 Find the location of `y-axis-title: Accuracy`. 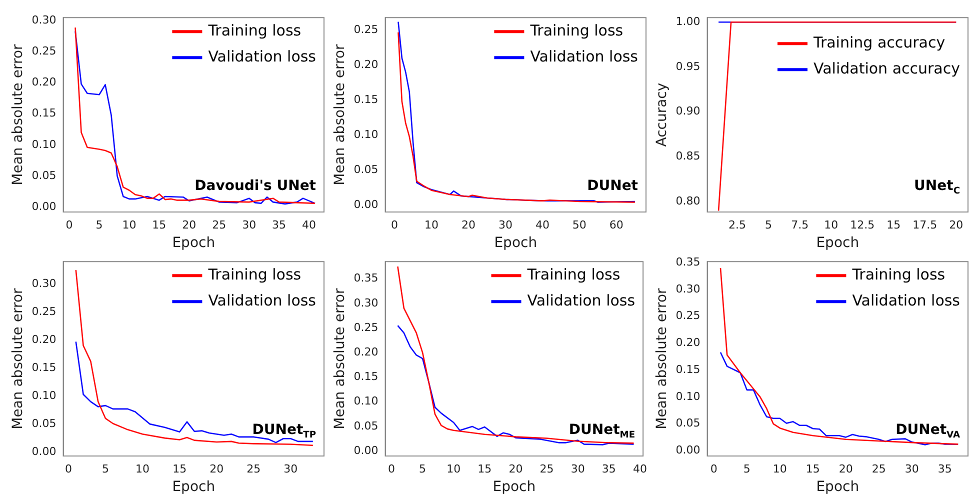

y-axis-title: Accuracy is located at coordinates (662, 114).